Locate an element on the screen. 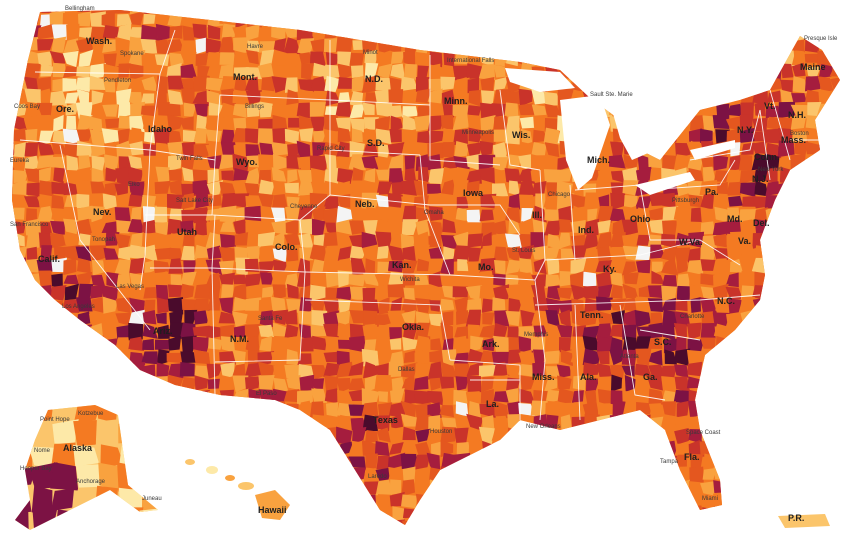 The image size is (850, 536). borough-region is located at coordinates (148, 518).